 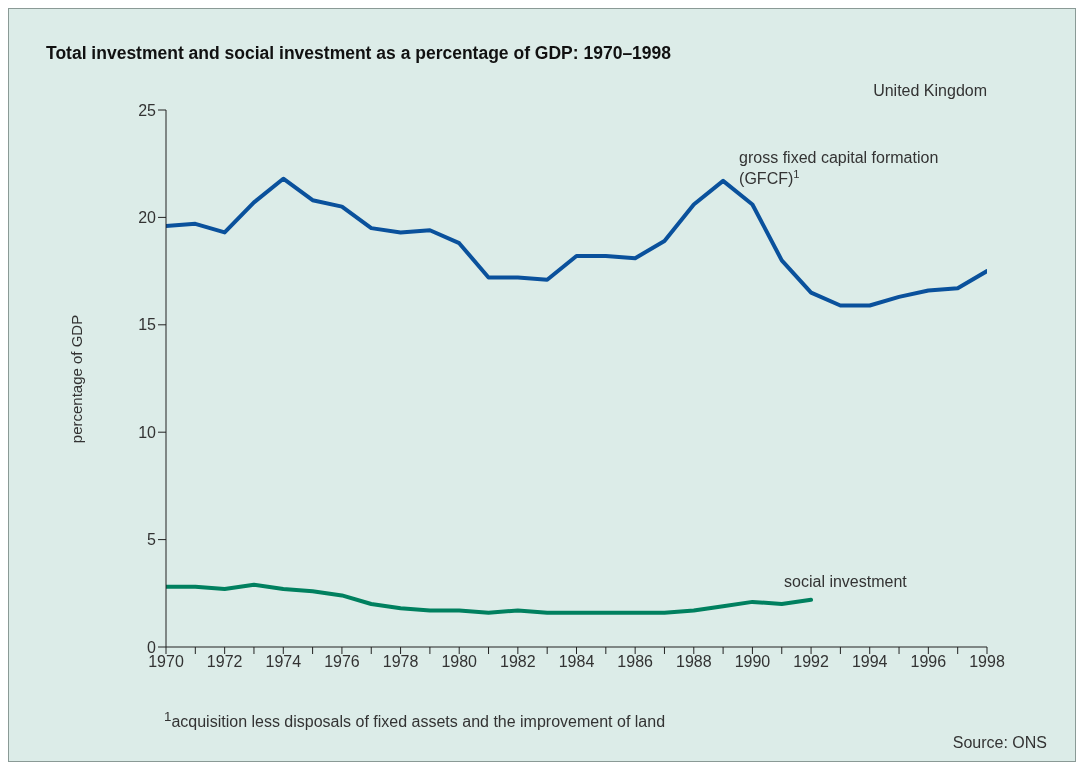 What do you see at coordinates (930, 91) in the screenshot?
I see `chart-subtitle: United Kingdom` at bounding box center [930, 91].